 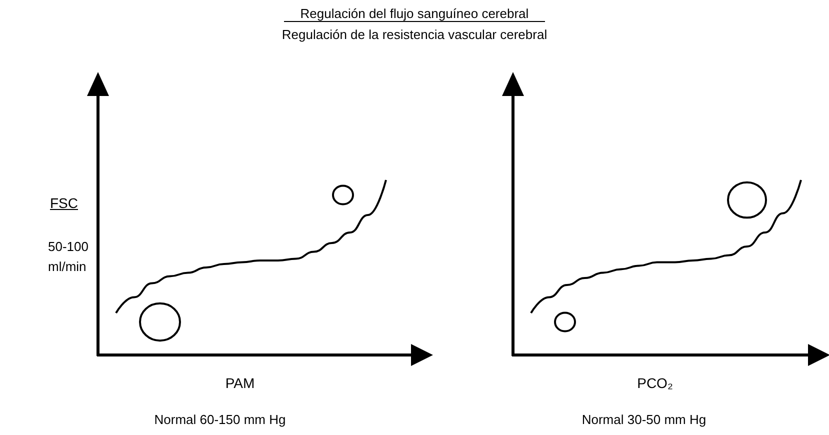 What do you see at coordinates (220, 420) in the screenshot?
I see `text: Normal 60-150 mm Hg` at bounding box center [220, 420].